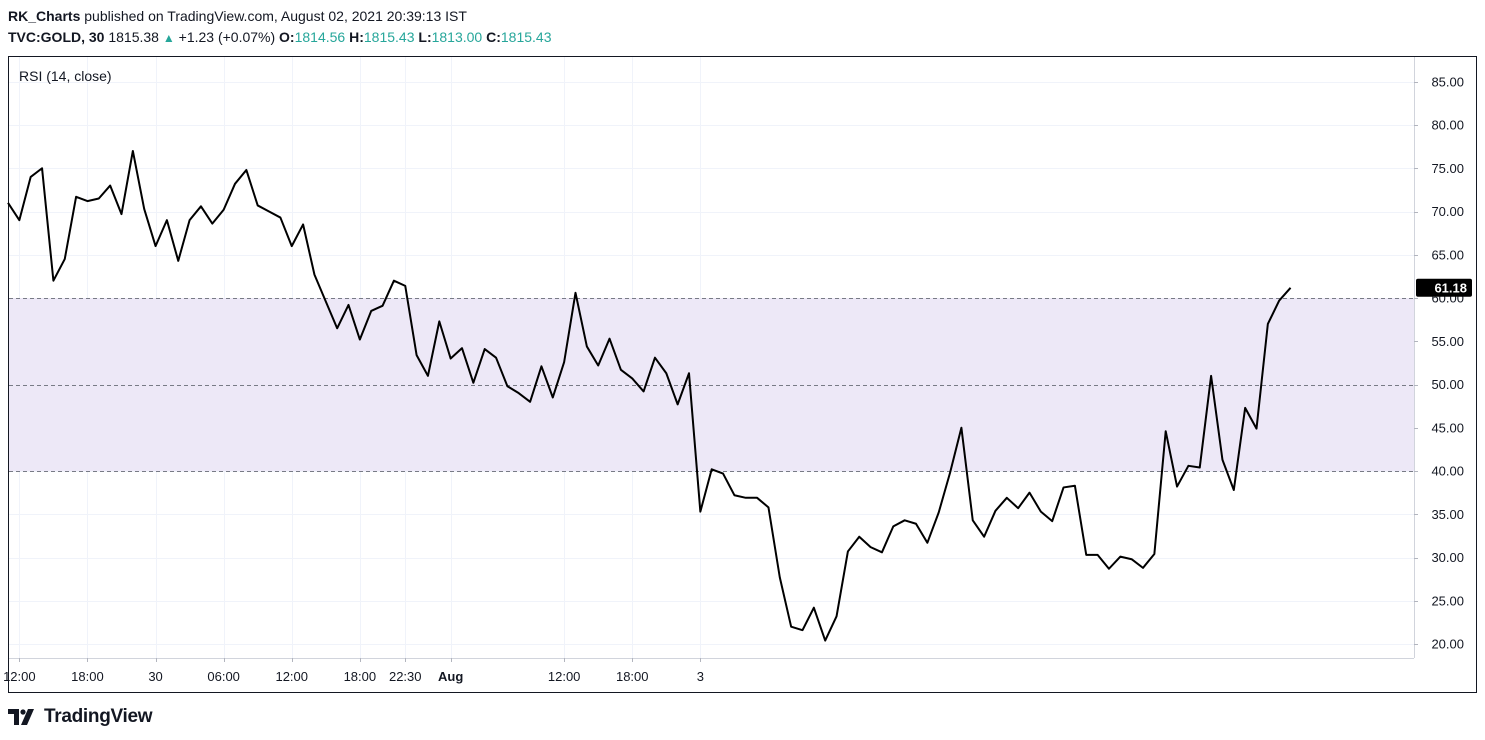 This screenshot has width=1485, height=740. Describe the element at coordinates (1447, 254) in the screenshot. I see `y-tick-label: 65.00` at that location.